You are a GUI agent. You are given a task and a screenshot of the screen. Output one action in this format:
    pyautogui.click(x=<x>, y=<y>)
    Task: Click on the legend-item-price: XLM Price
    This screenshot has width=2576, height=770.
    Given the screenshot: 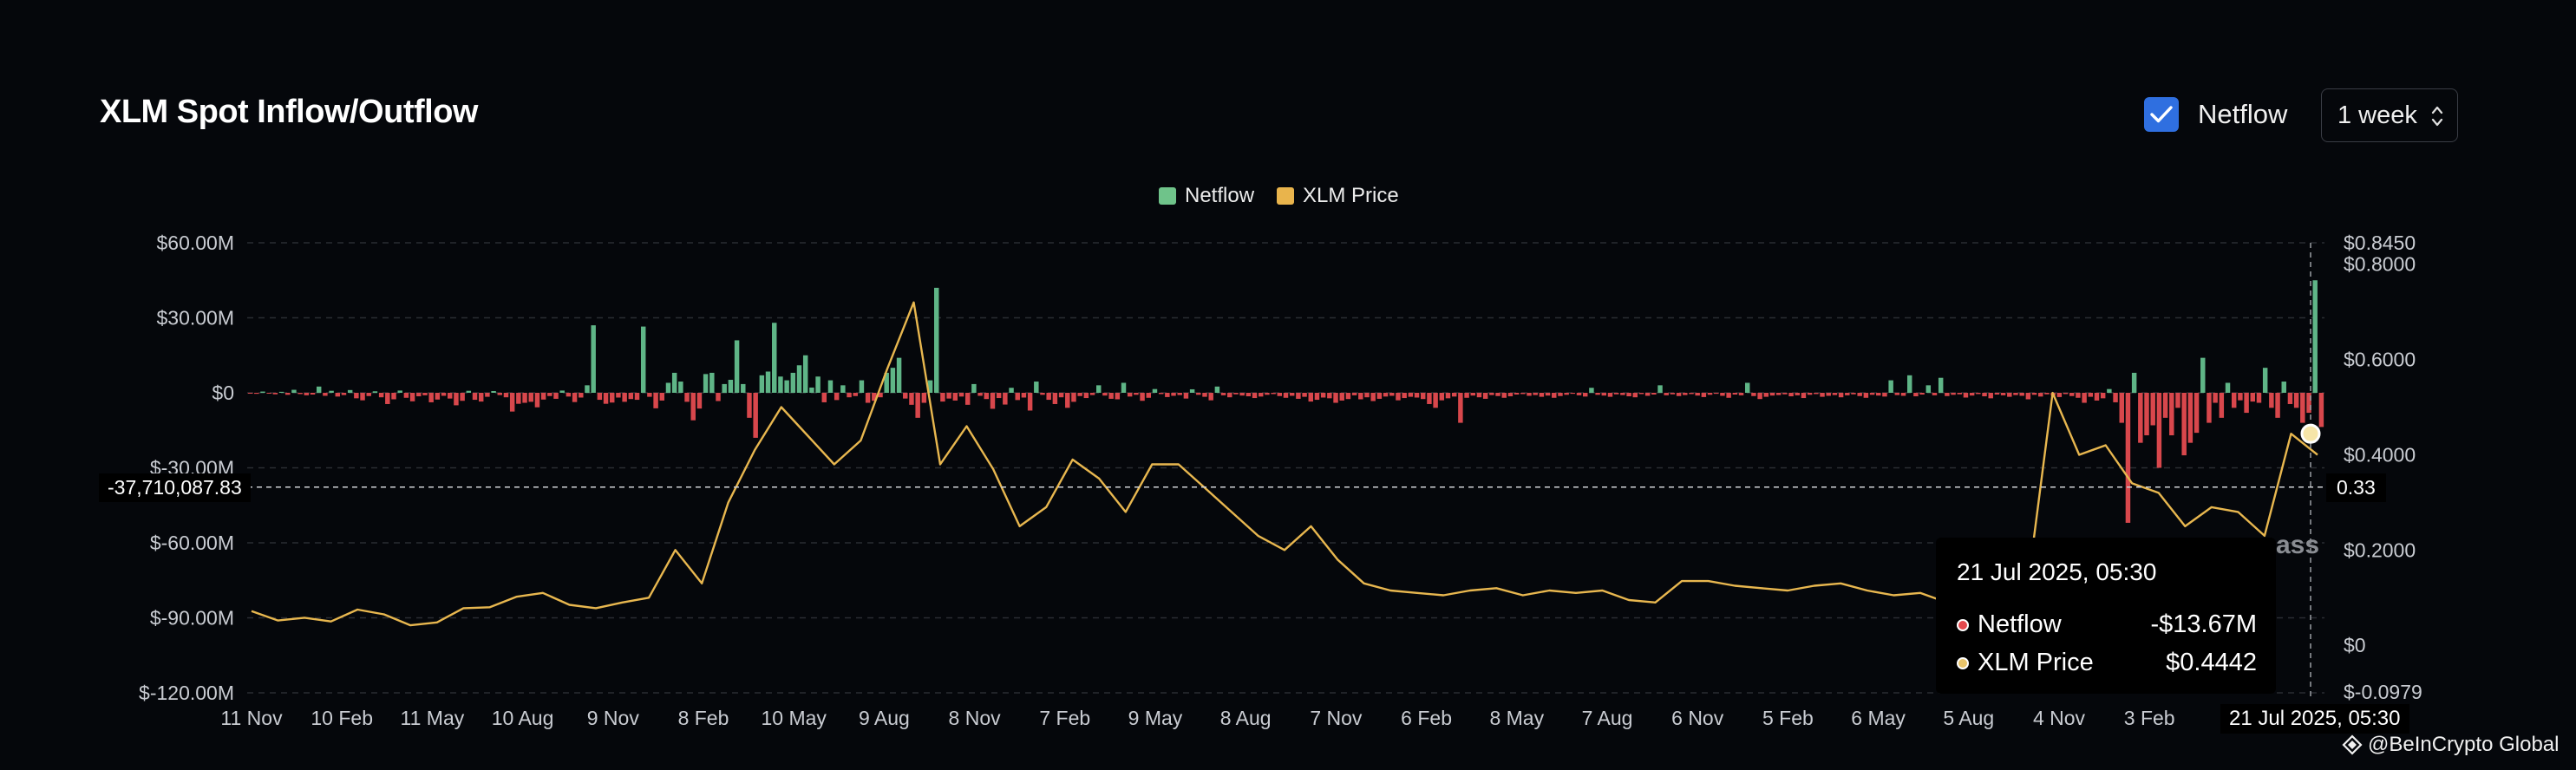 What is the action you would take?
    pyautogui.click(x=1338, y=196)
    